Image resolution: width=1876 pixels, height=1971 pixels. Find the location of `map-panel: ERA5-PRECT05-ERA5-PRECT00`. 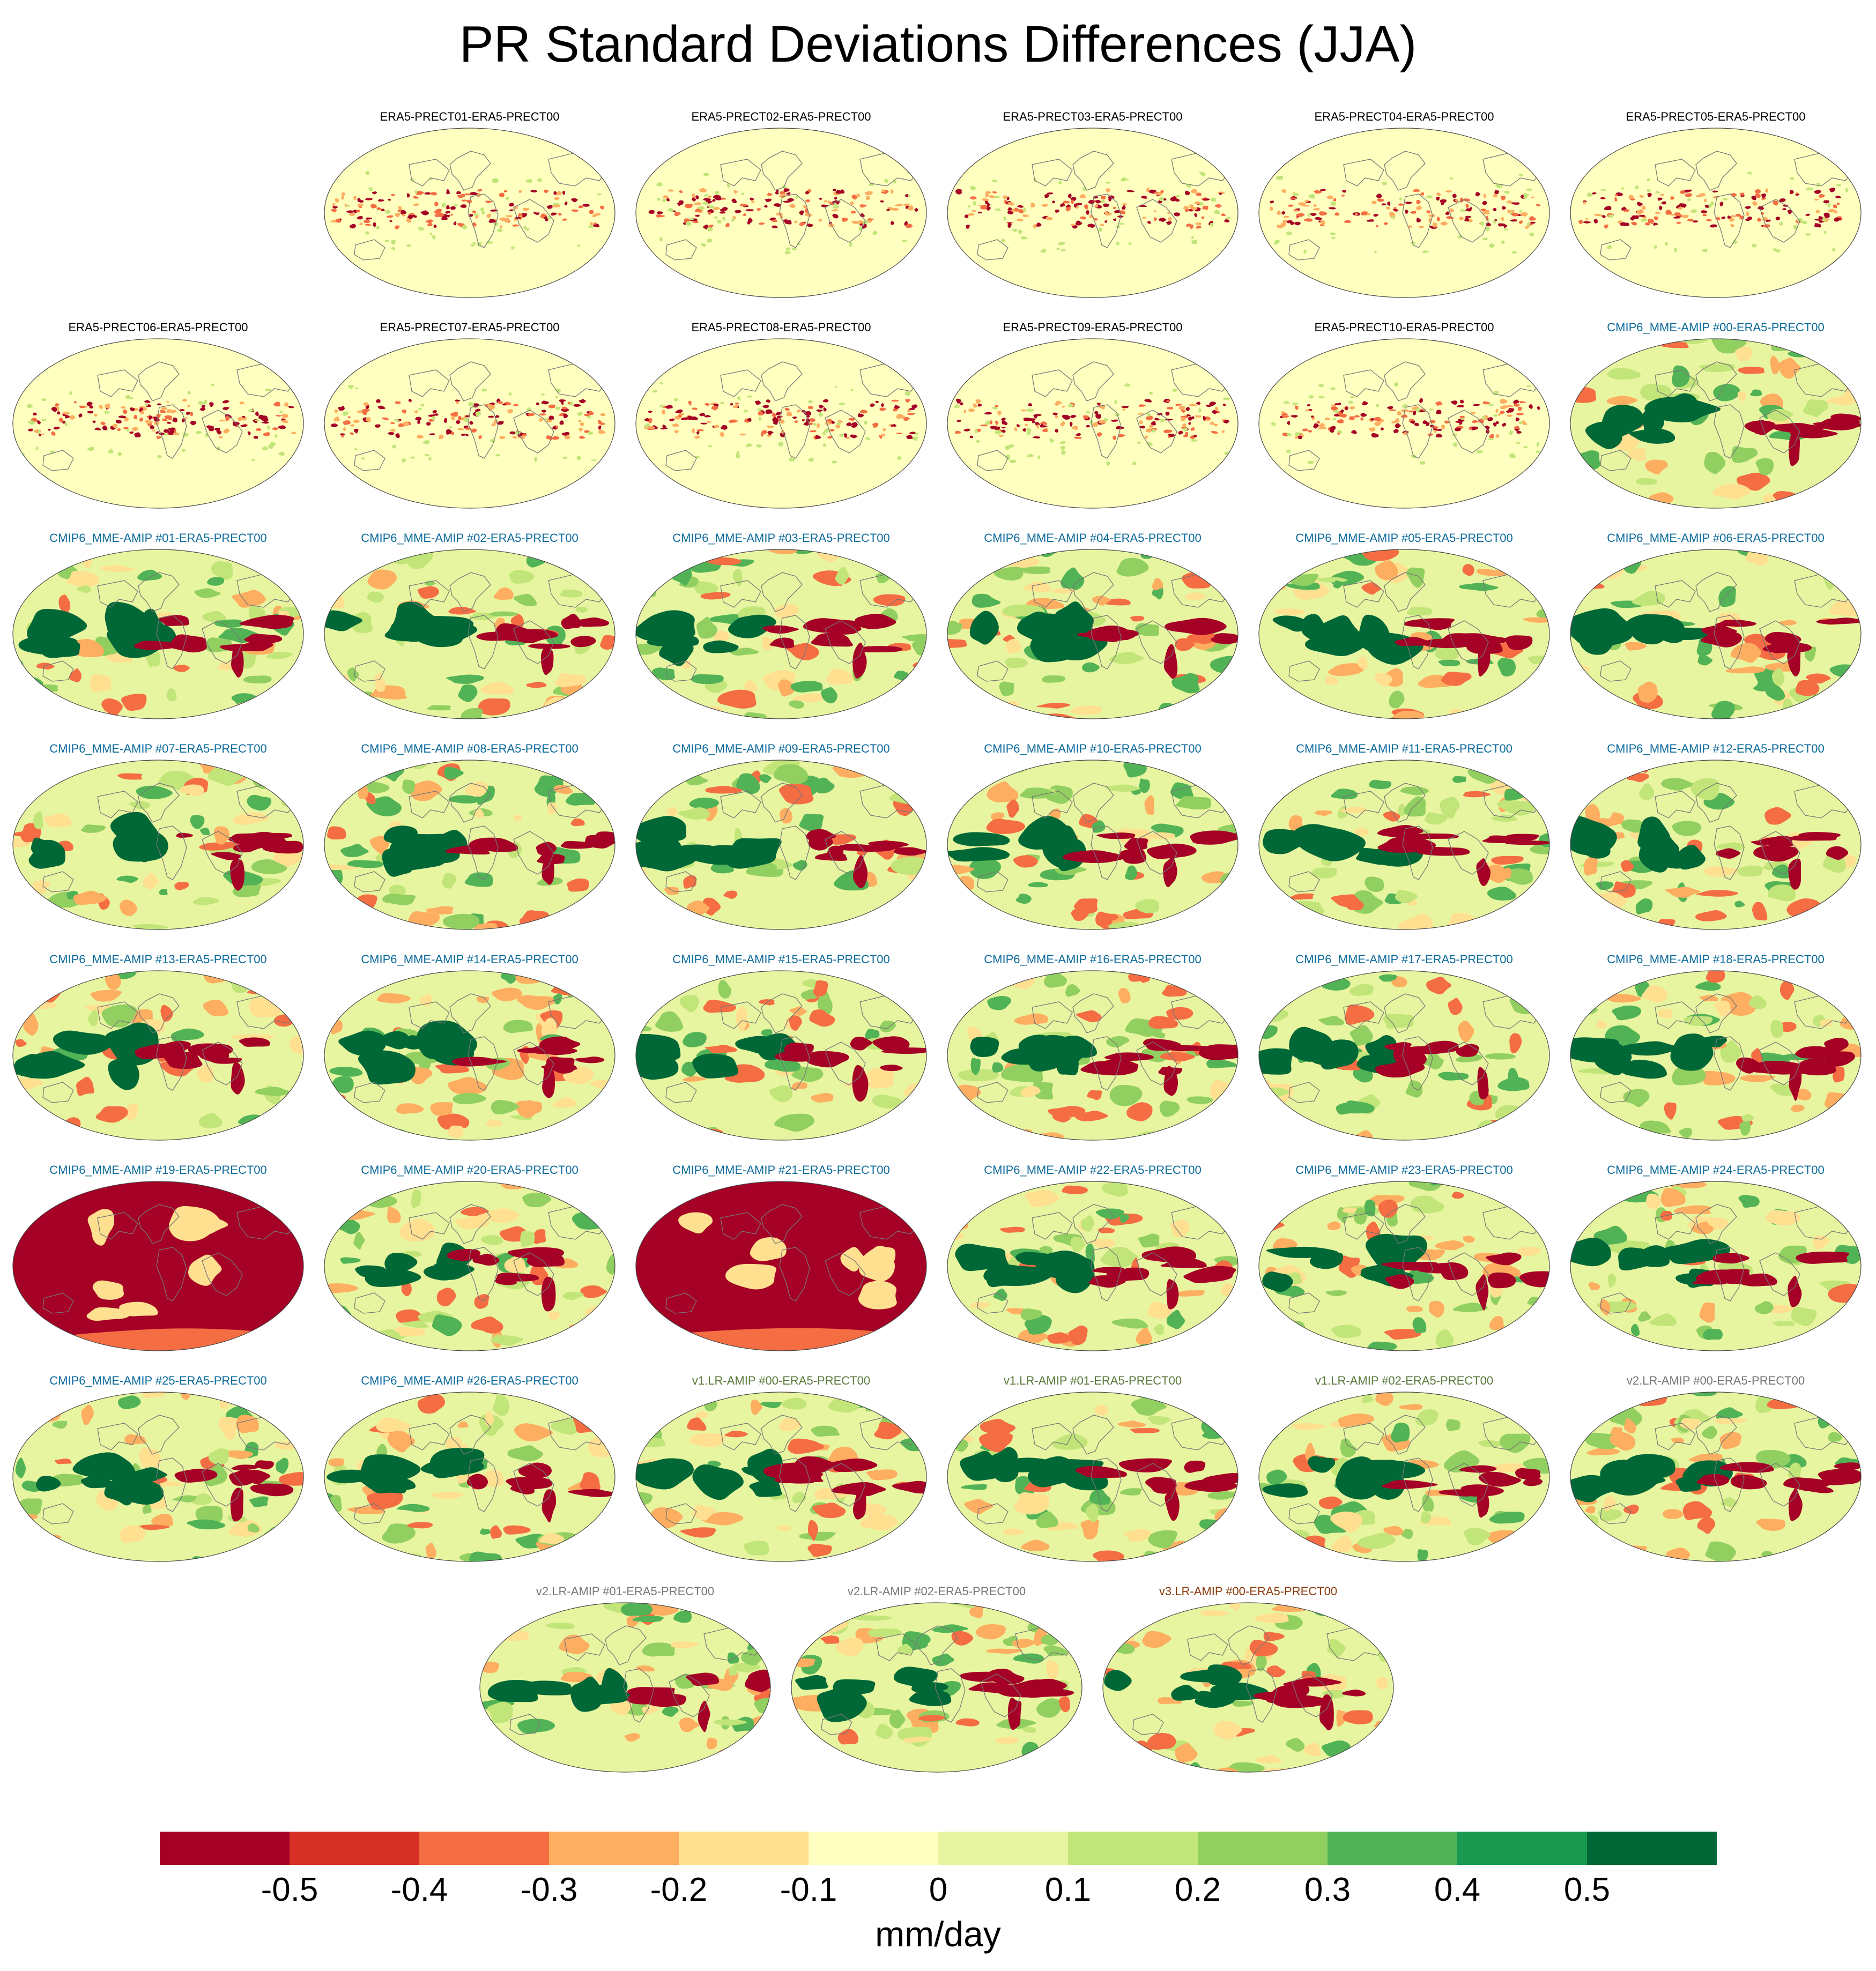

map-panel: ERA5-PRECT05-ERA5-PRECT00 is located at coordinates (1716, 207).